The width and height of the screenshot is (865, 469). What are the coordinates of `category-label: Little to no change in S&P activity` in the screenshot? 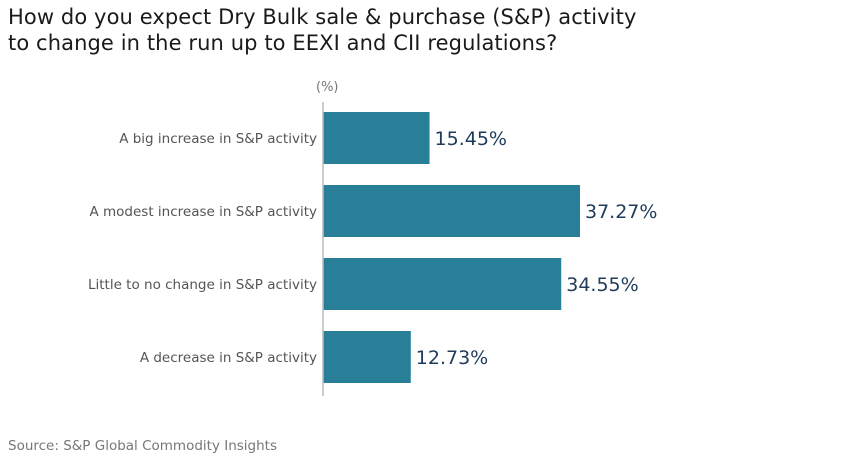 It's located at (202, 285).